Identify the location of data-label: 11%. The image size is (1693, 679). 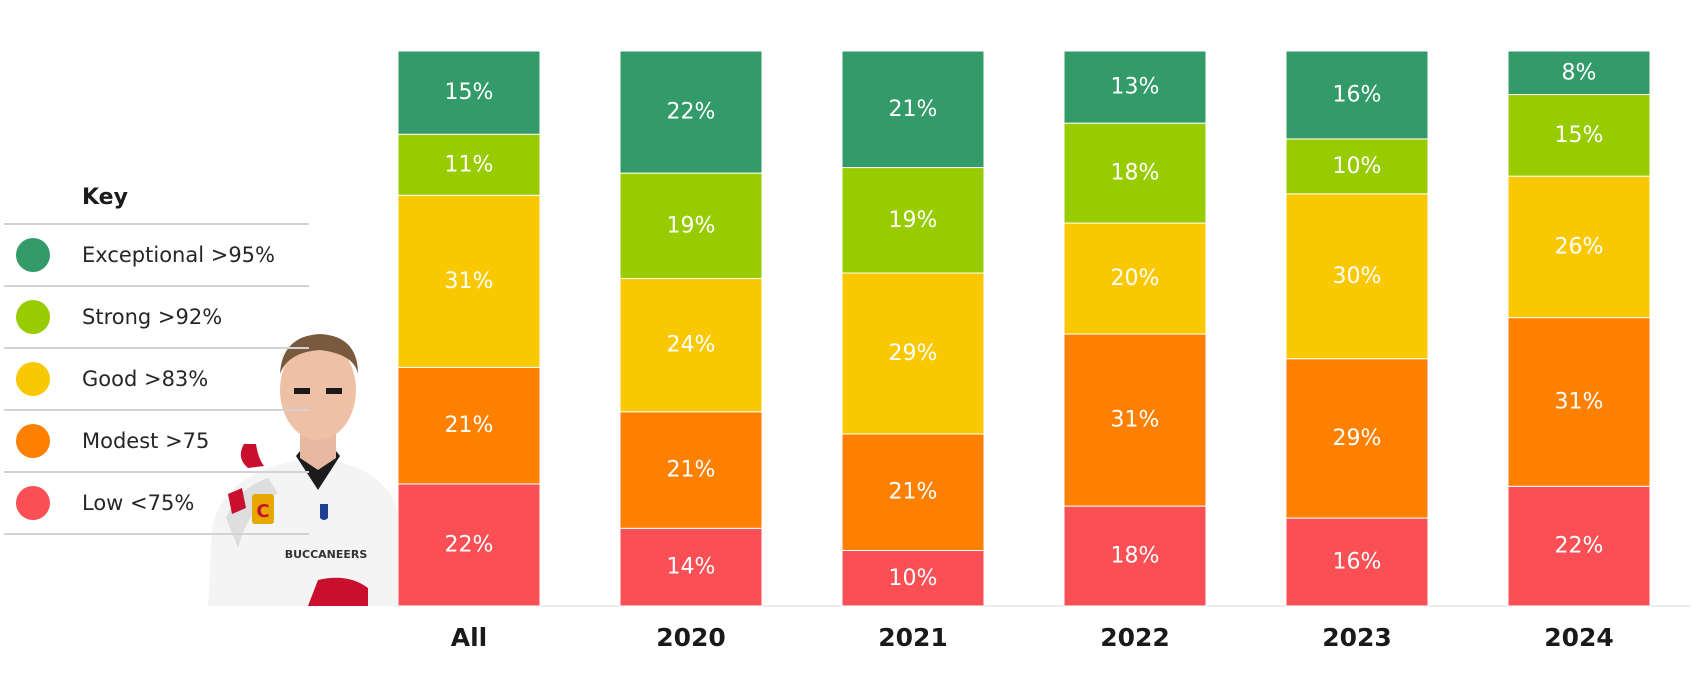
(469, 164).